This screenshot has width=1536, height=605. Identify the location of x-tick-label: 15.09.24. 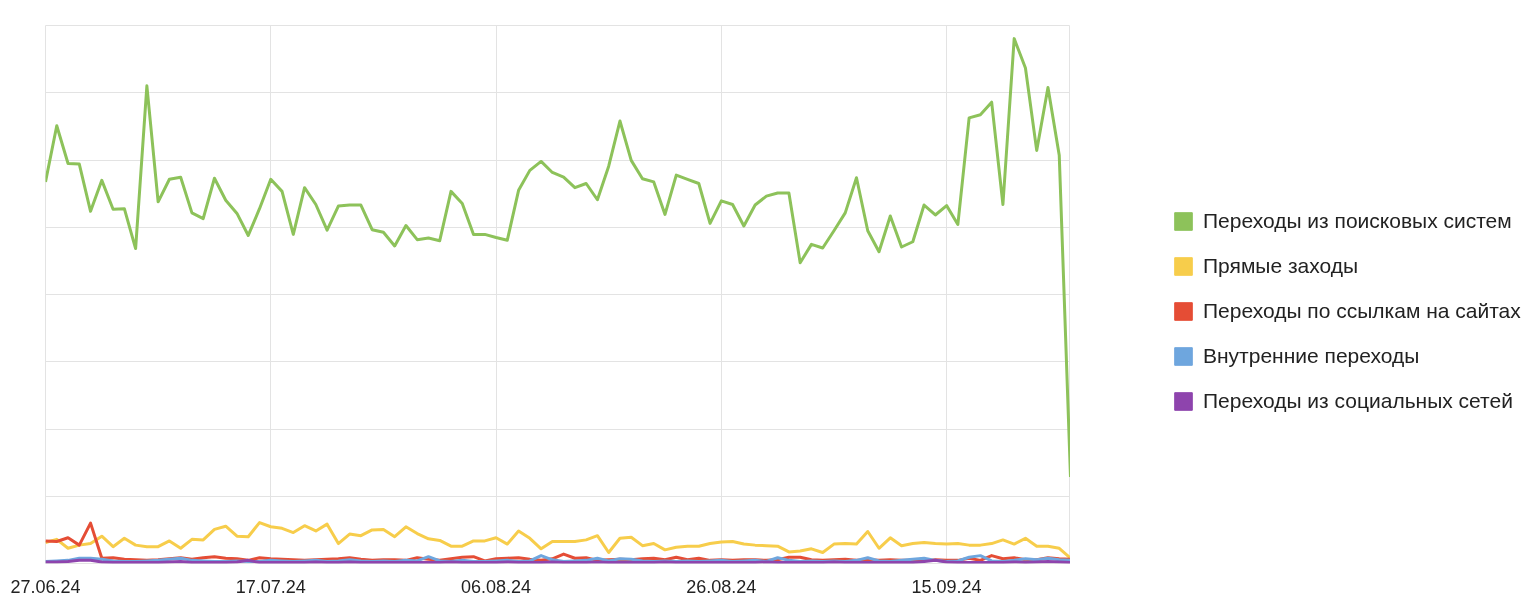
(946, 586).